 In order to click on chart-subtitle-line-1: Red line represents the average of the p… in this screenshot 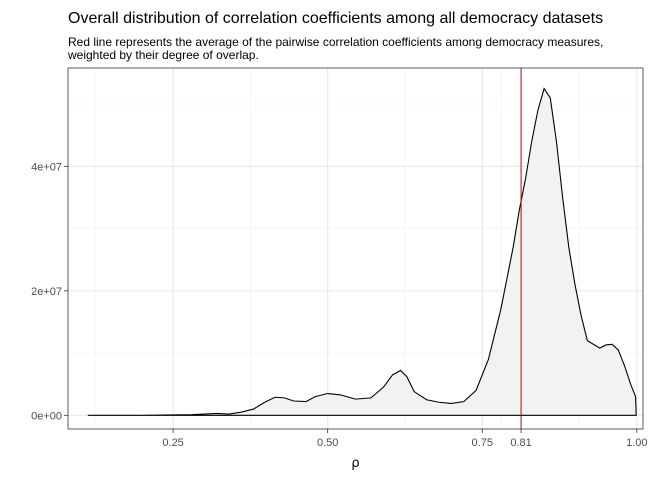, I will do `click(335, 42)`.